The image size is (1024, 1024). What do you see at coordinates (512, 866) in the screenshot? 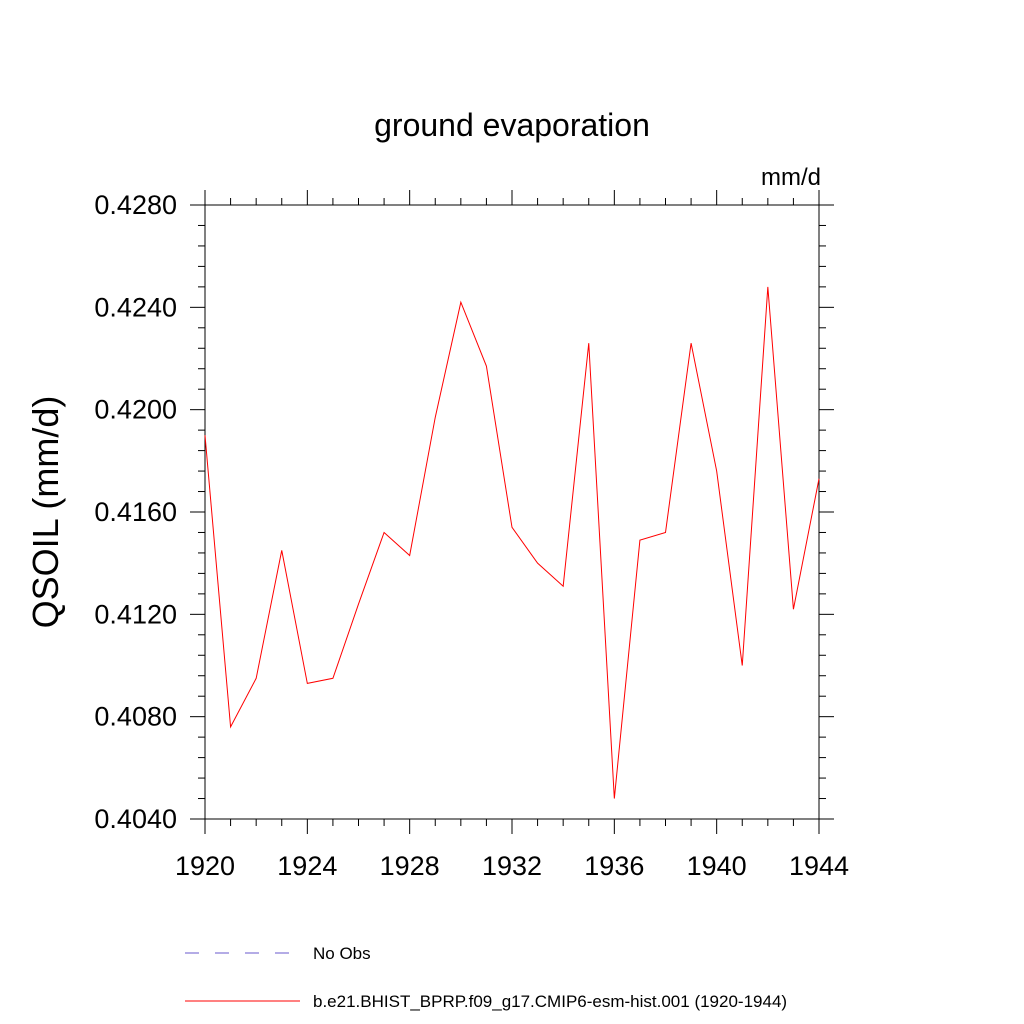
I see `x-tick-label: 1932` at bounding box center [512, 866].